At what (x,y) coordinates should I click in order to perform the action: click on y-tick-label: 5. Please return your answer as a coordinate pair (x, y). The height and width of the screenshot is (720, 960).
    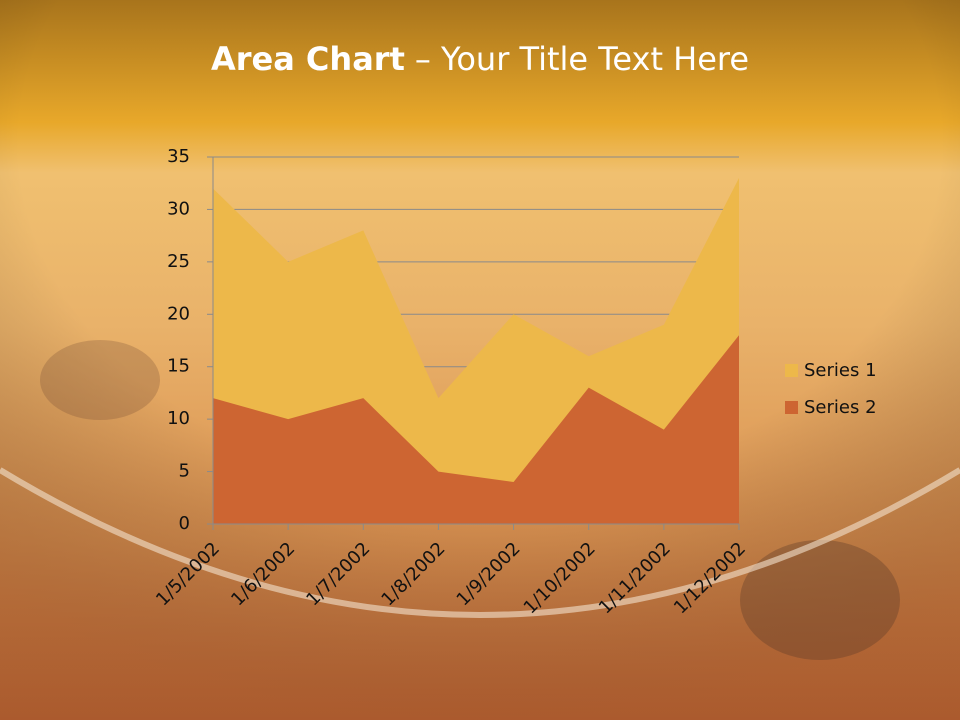
    Looking at the image, I should click on (184, 471).